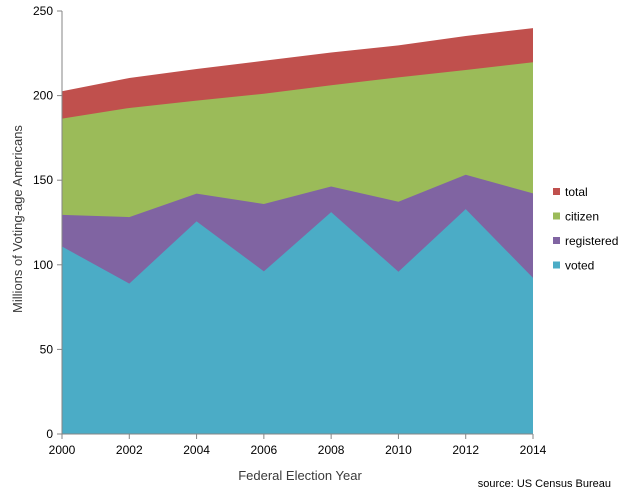 This screenshot has height=491, width=629. What do you see at coordinates (556, 191) in the screenshot?
I see `legend-swatch-total` at bounding box center [556, 191].